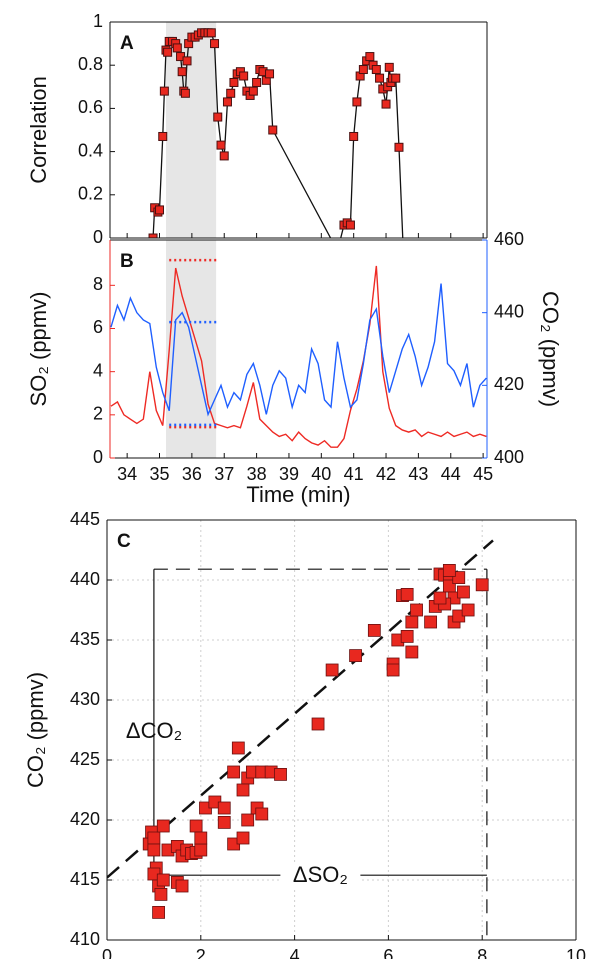 This screenshot has width=592, height=959. Describe the element at coordinates (107, 952) in the screenshot. I see `x-tick-label: 0` at that location.